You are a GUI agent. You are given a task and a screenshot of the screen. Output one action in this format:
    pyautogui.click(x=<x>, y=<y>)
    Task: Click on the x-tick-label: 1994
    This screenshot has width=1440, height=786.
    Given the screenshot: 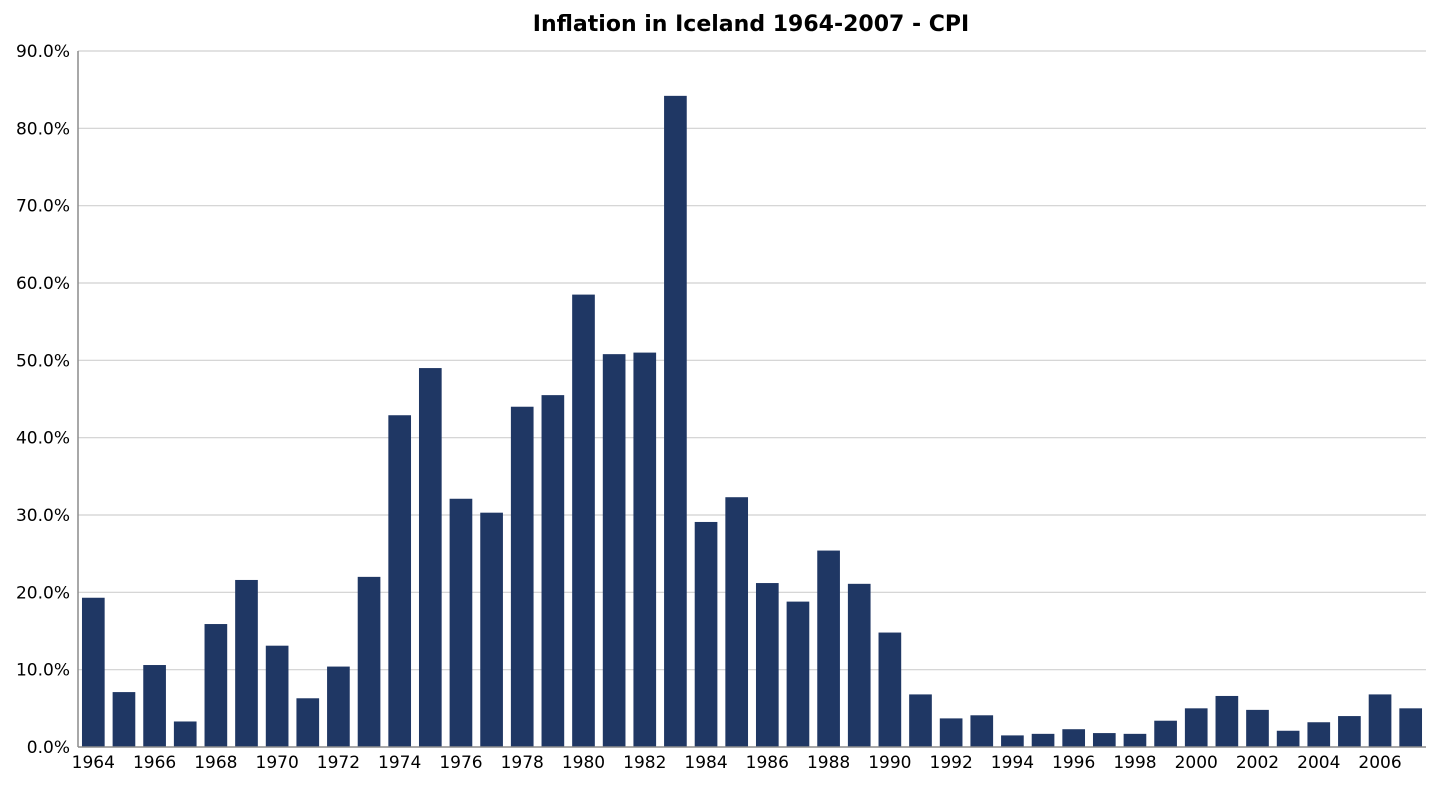 What is the action you would take?
    pyautogui.click(x=1012, y=763)
    